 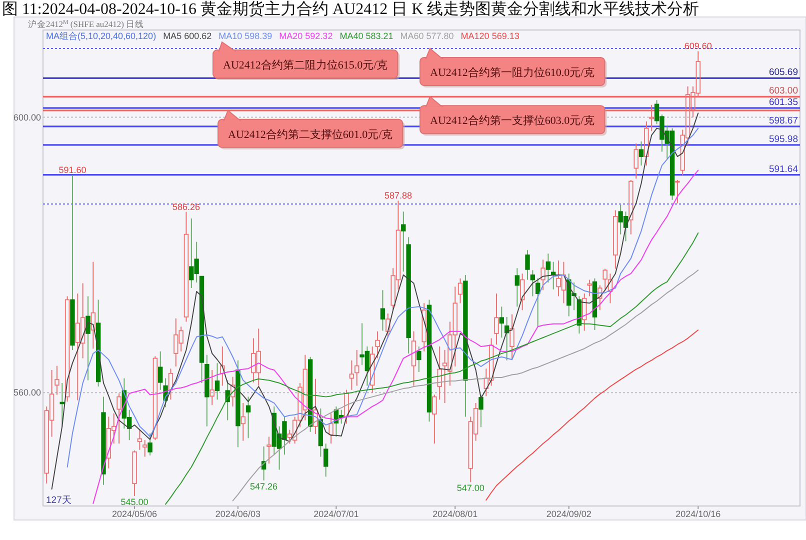 What do you see at coordinates (512, 72) in the screenshot?
I see `annotation: AU2412合约第一阻力位610.0元/克` at bounding box center [512, 72].